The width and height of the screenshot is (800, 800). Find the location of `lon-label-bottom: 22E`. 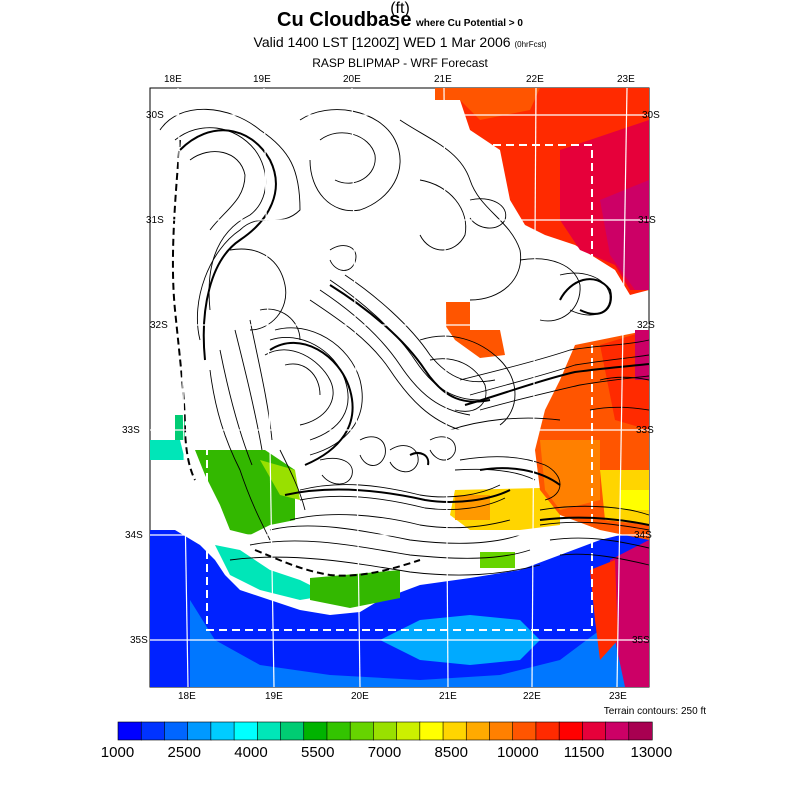

lon-label-bottom: 22E is located at coordinates (532, 696).